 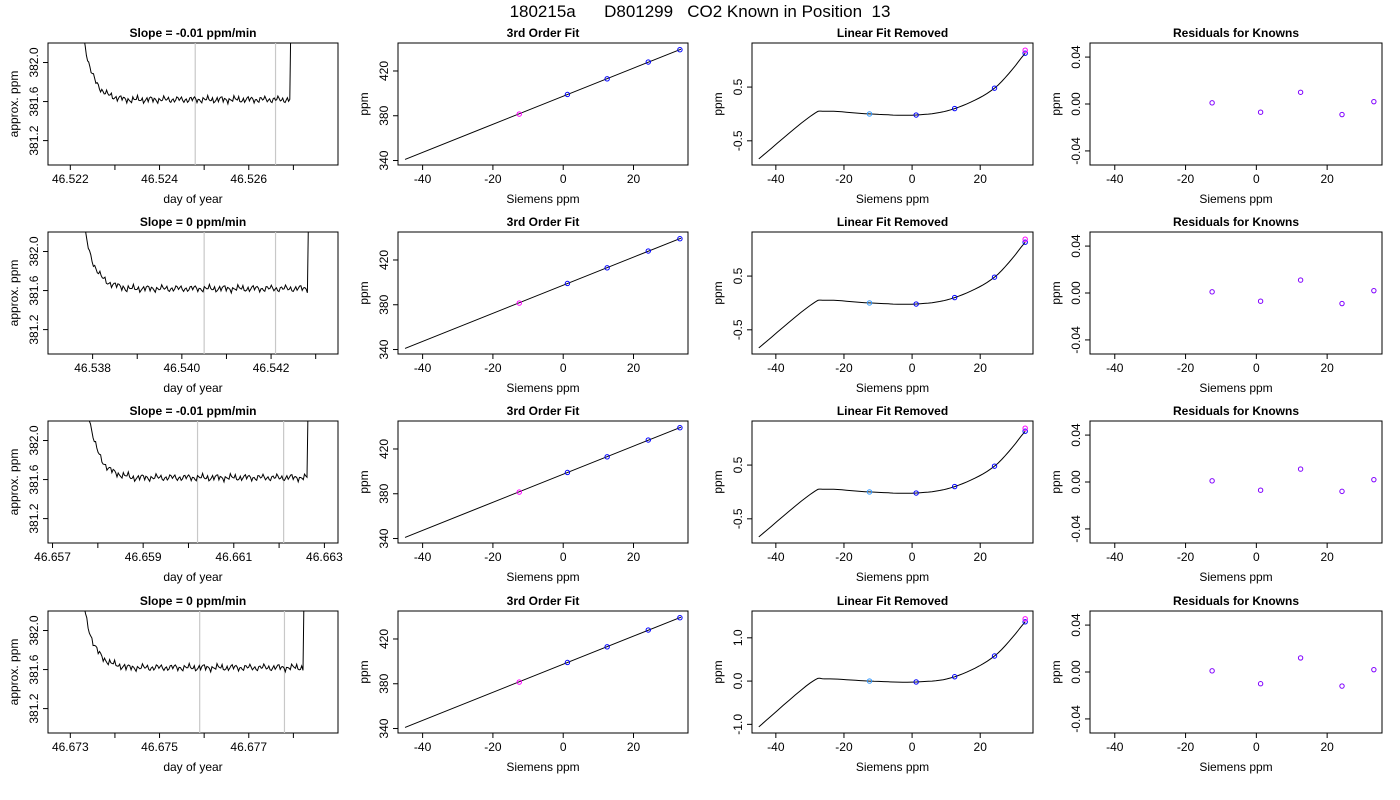 I want to click on known-point-ring, so click(x=1025, y=239).